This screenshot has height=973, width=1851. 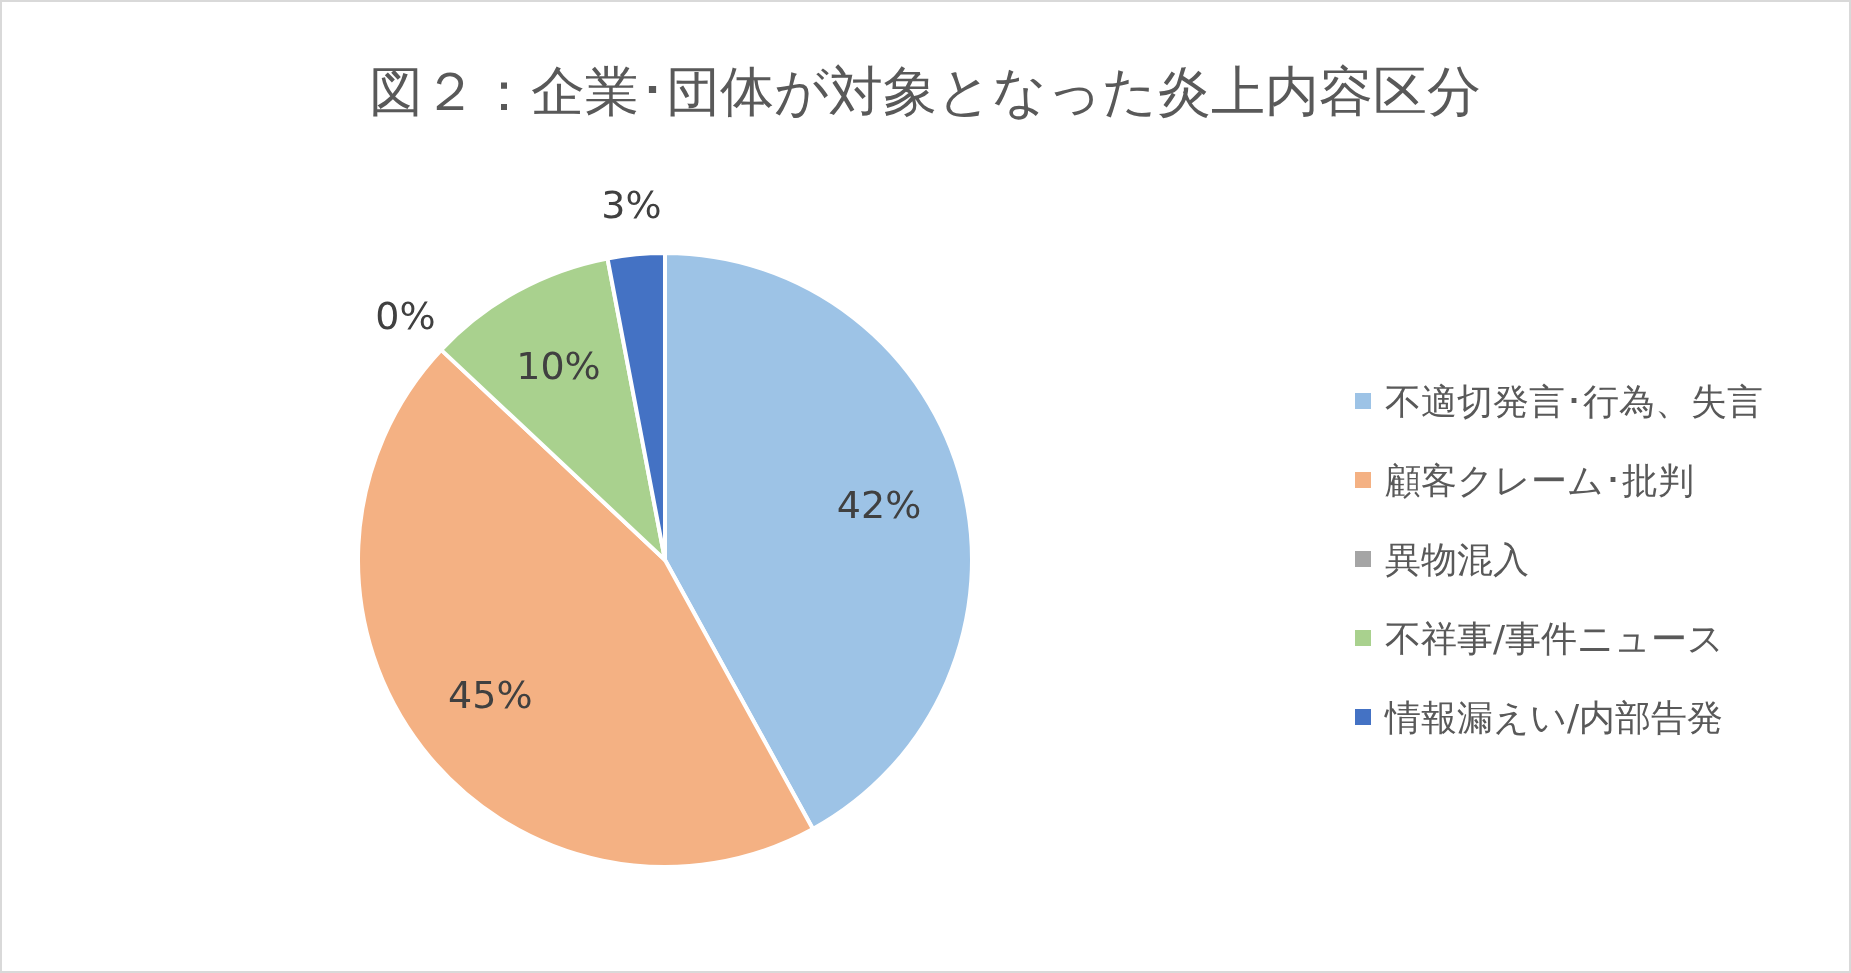 I want to click on legend-label: 顧客クレーム･批判, so click(x=1539, y=480).